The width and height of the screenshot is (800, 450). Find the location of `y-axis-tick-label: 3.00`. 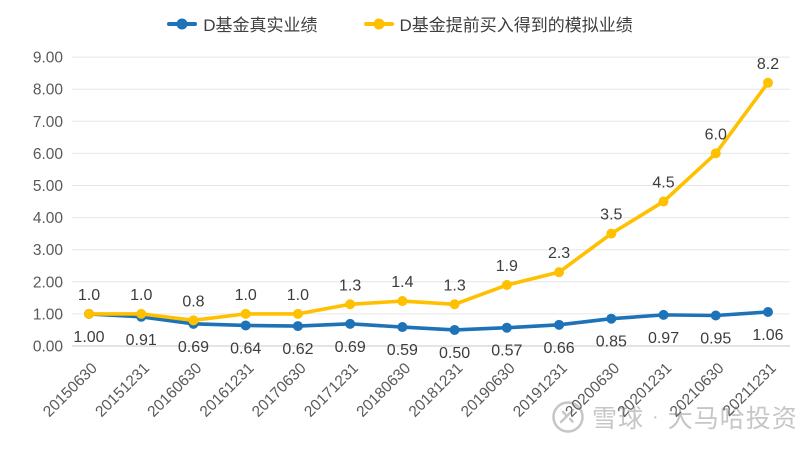

y-axis-tick-label: 3.00 is located at coordinates (48, 250).